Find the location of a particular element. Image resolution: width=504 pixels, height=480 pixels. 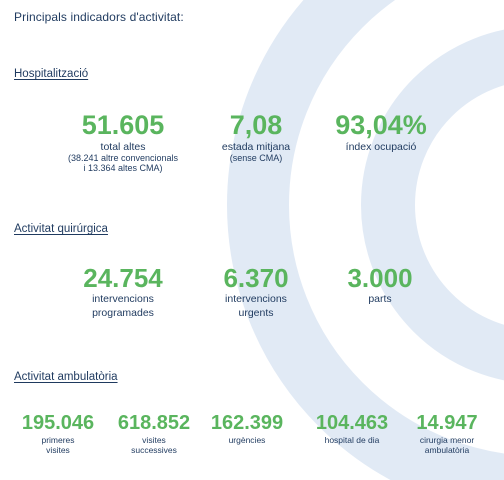

stat-primeres-visites: 195.046 primeres visites is located at coordinates (58, 434).